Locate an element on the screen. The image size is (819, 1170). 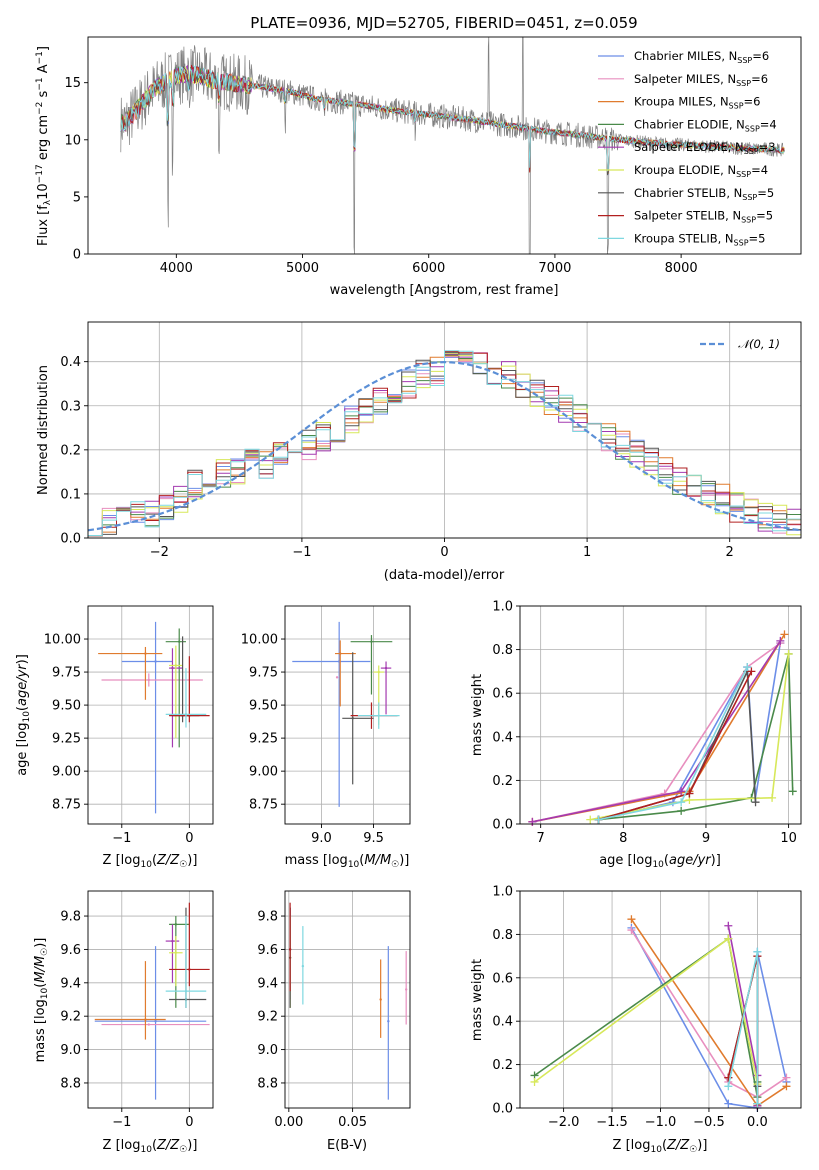
weight-vs-age-ticks: 7 8 9 10 0.0 0.2 0.4 0.6 0.8 1.0 is located at coordinates (644, 723).